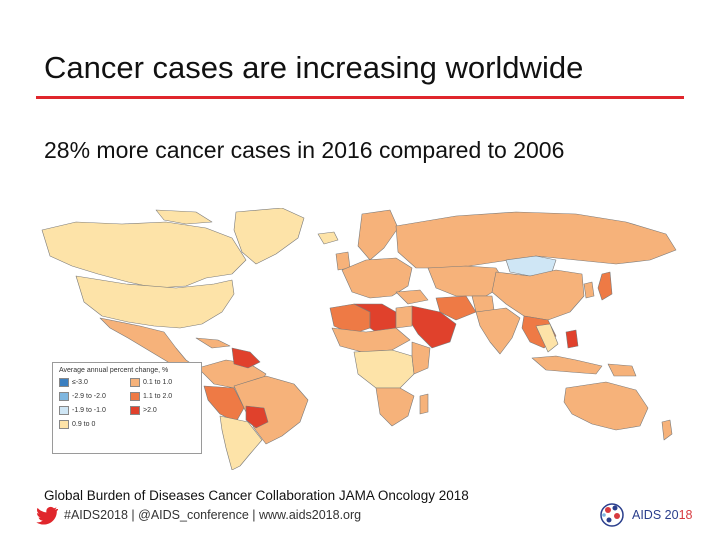 The image size is (720, 540). What do you see at coordinates (685, 515) in the screenshot?
I see `logo-wordmark-accent: 18` at bounding box center [685, 515].